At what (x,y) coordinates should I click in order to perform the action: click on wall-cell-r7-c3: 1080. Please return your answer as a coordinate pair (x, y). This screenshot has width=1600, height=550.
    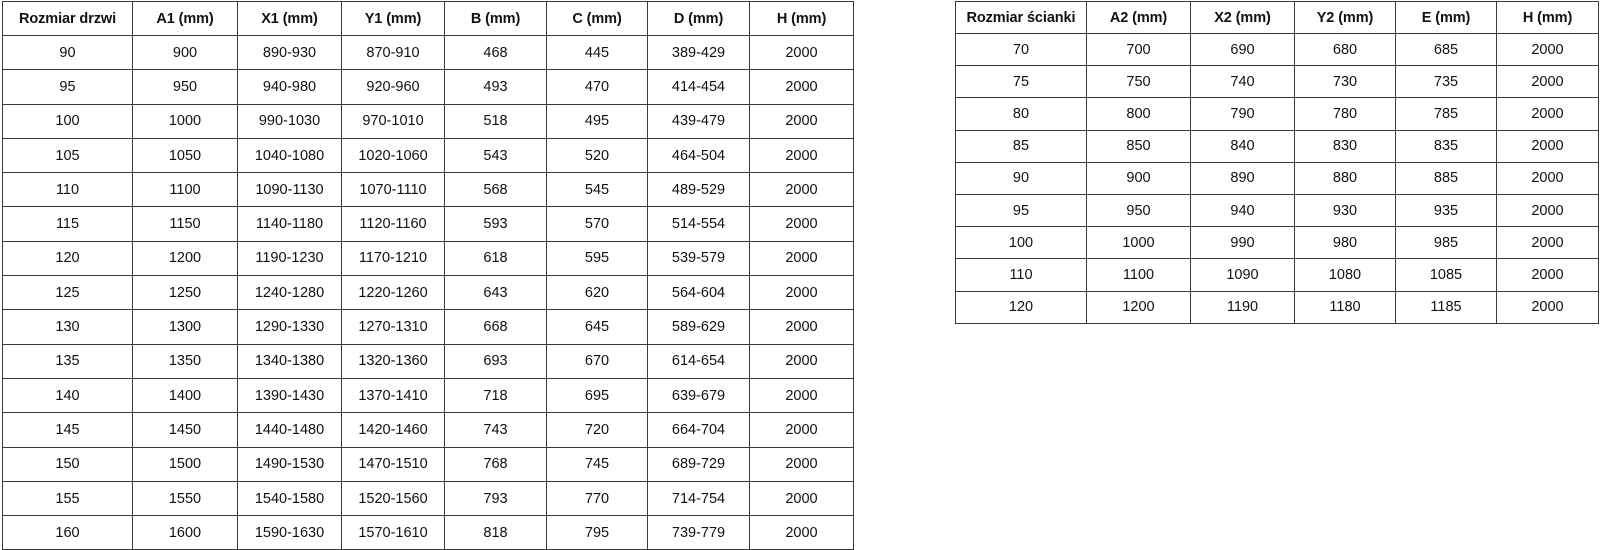
    Looking at the image, I should click on (1345, 275).